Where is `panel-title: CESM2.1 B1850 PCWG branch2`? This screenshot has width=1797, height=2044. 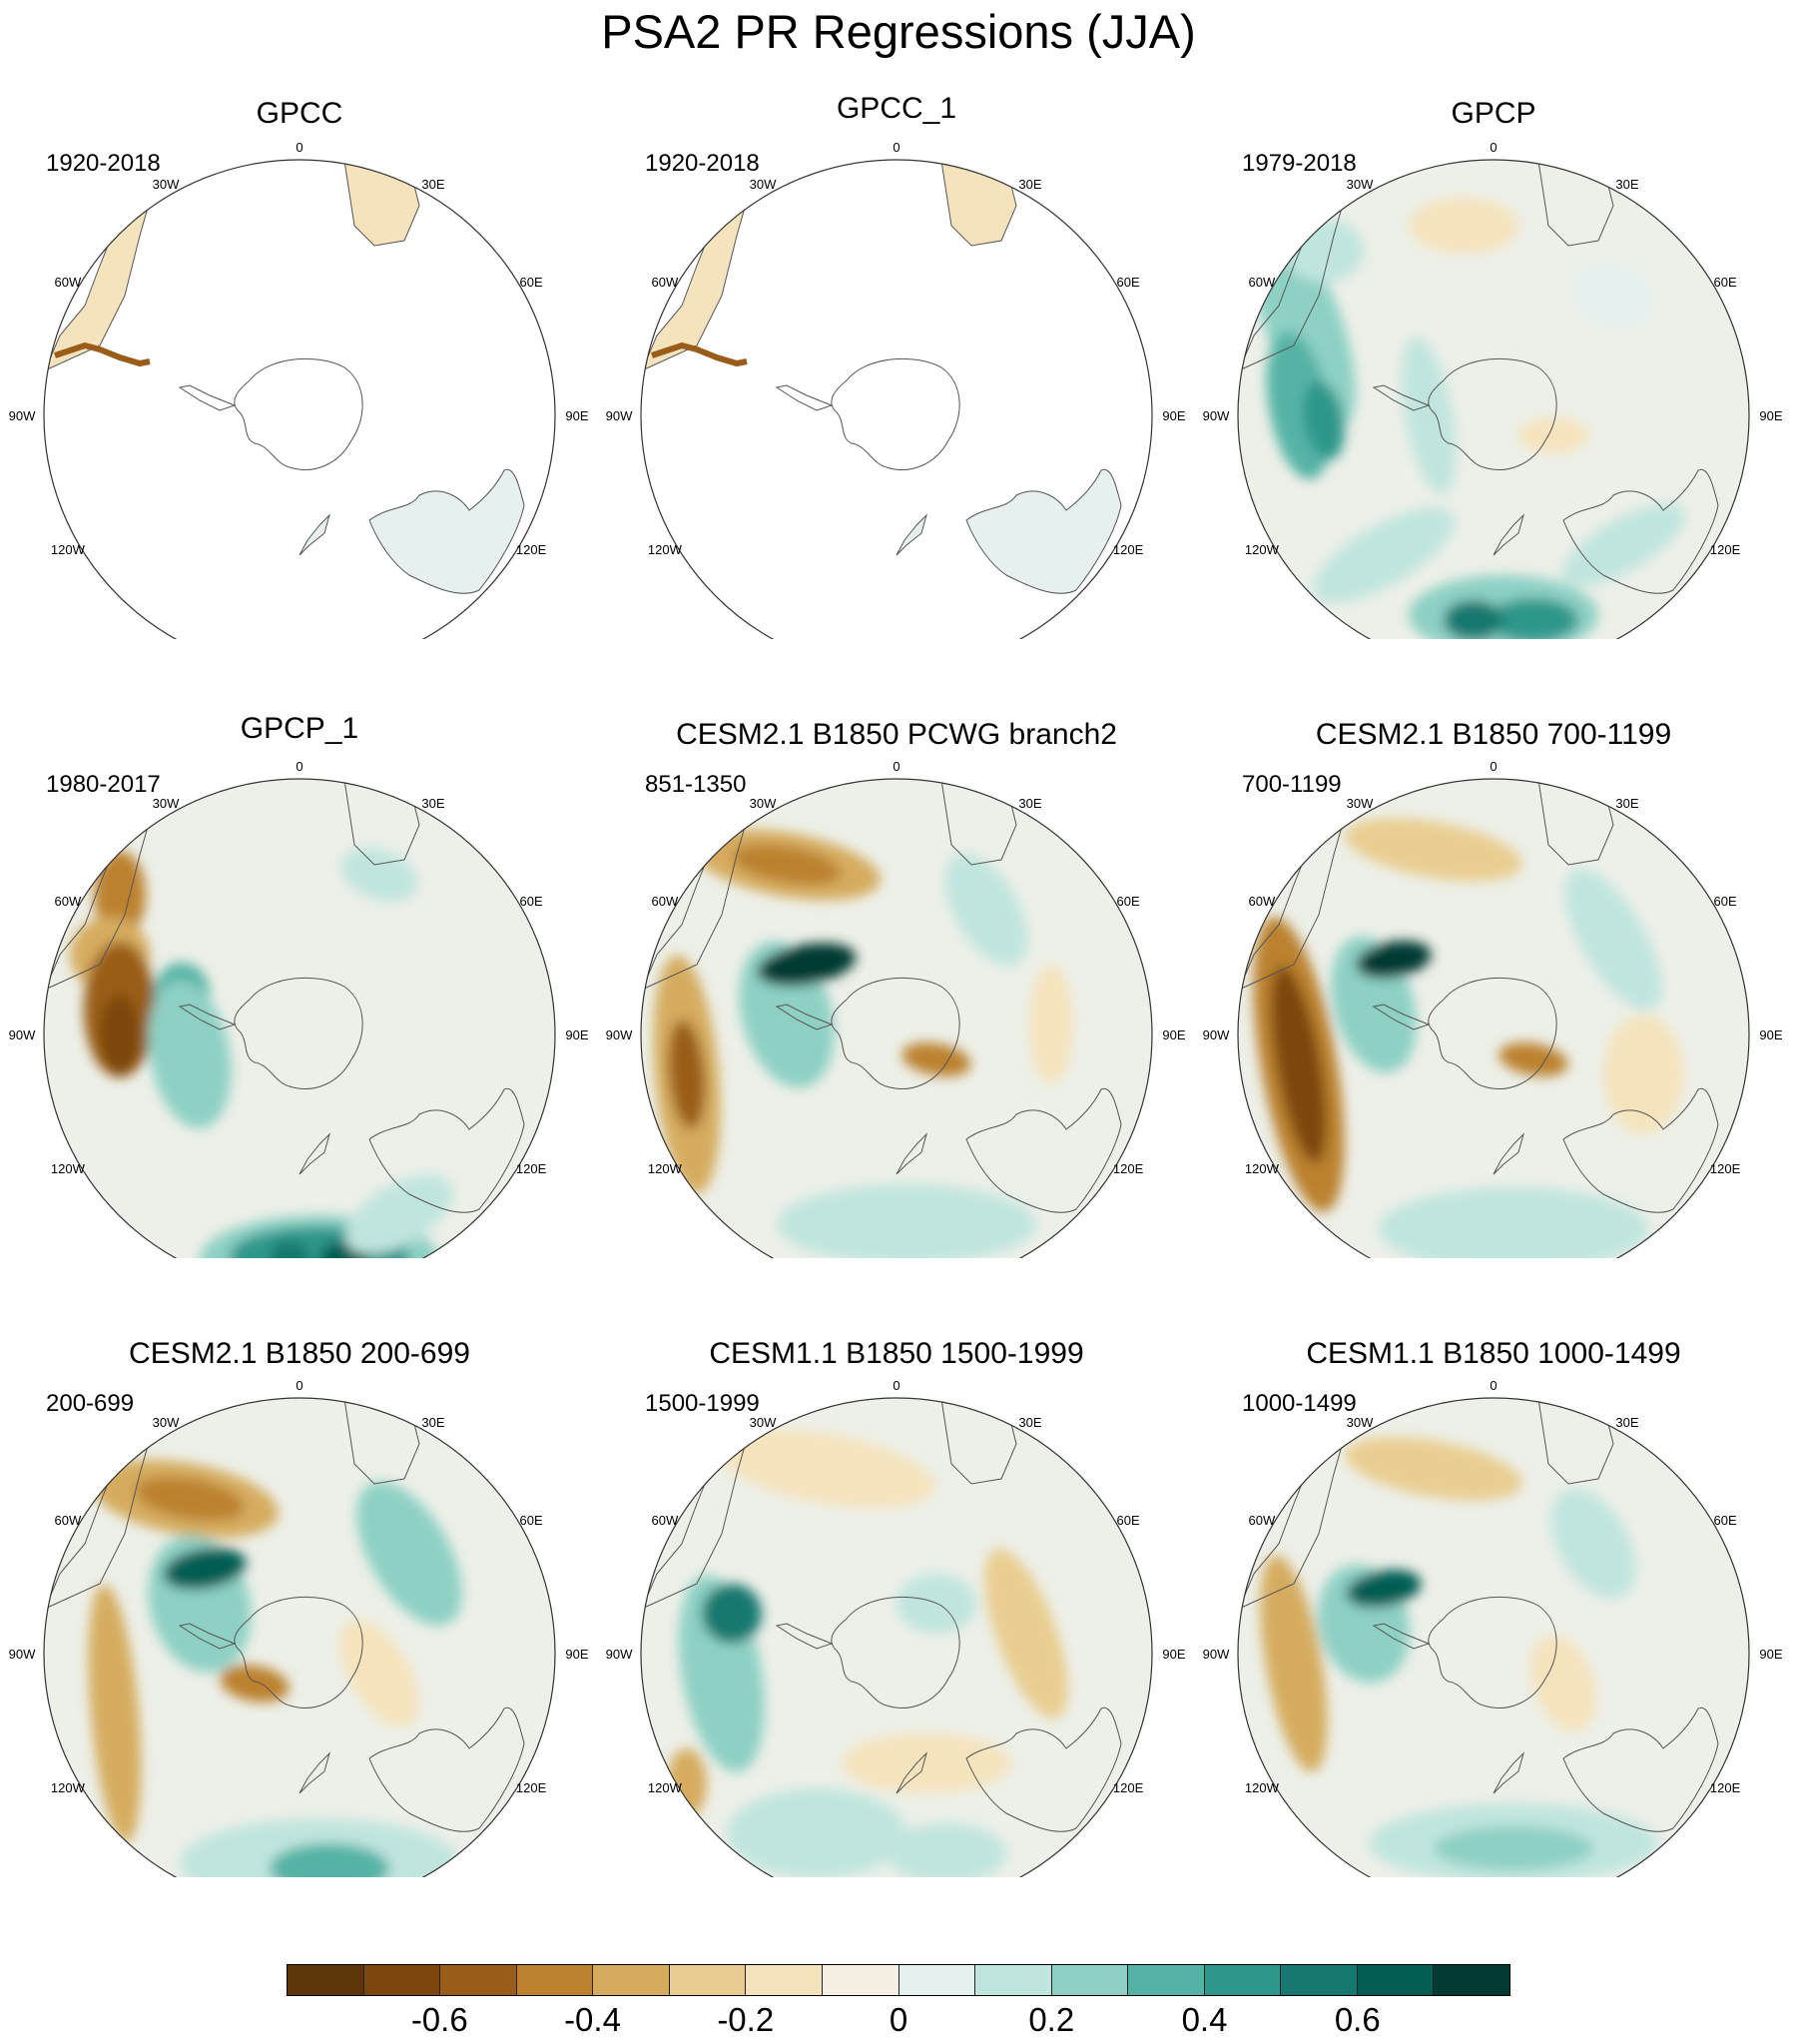
panel-title: CESM2.1 B1850 PCWG branch2 is located at coordinates (896, 734).